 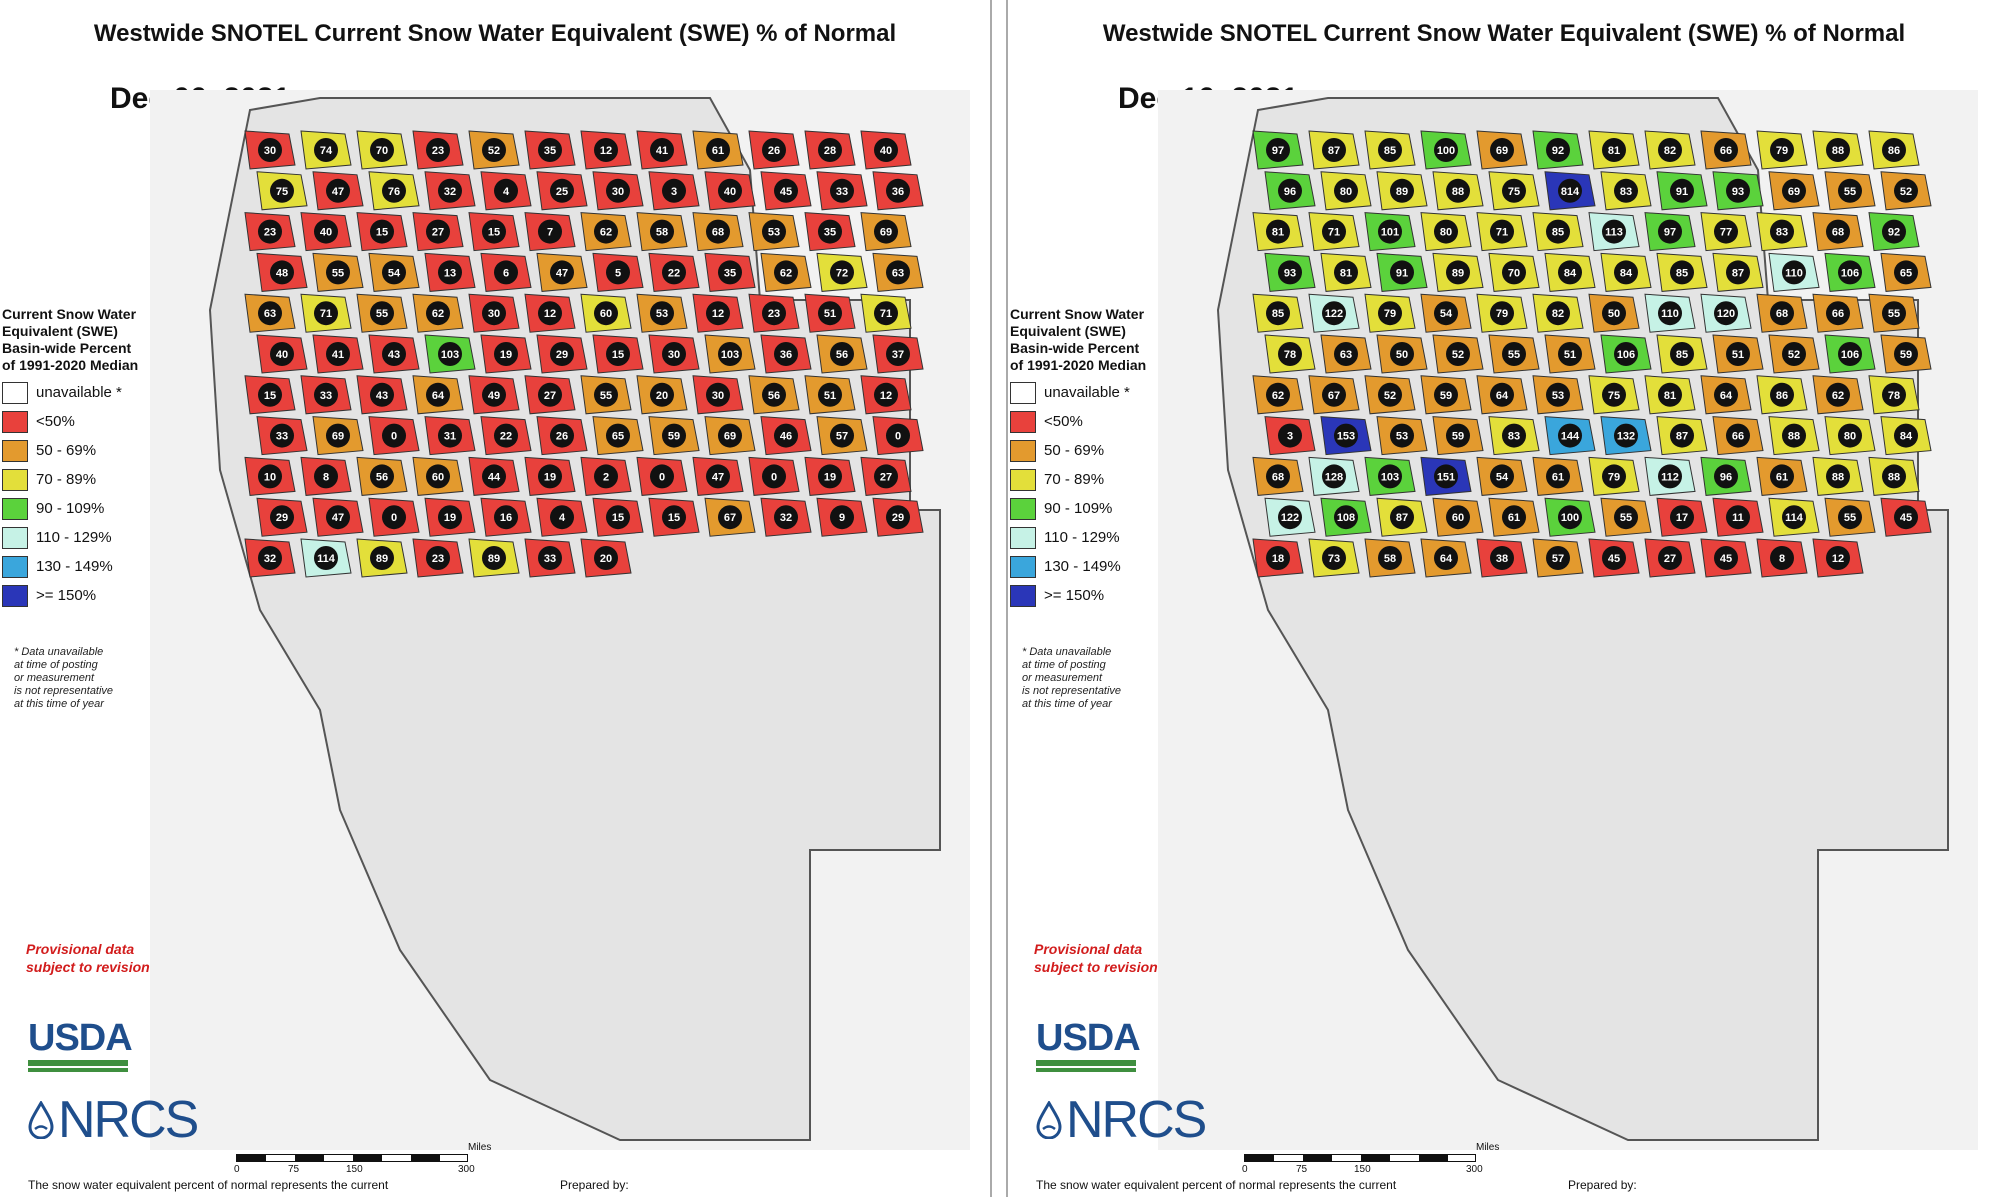 What do you see at coordinates (1502, 559) in the screenshot?
I see `basin-value-label: 38` at bounding box center [1502, 559].